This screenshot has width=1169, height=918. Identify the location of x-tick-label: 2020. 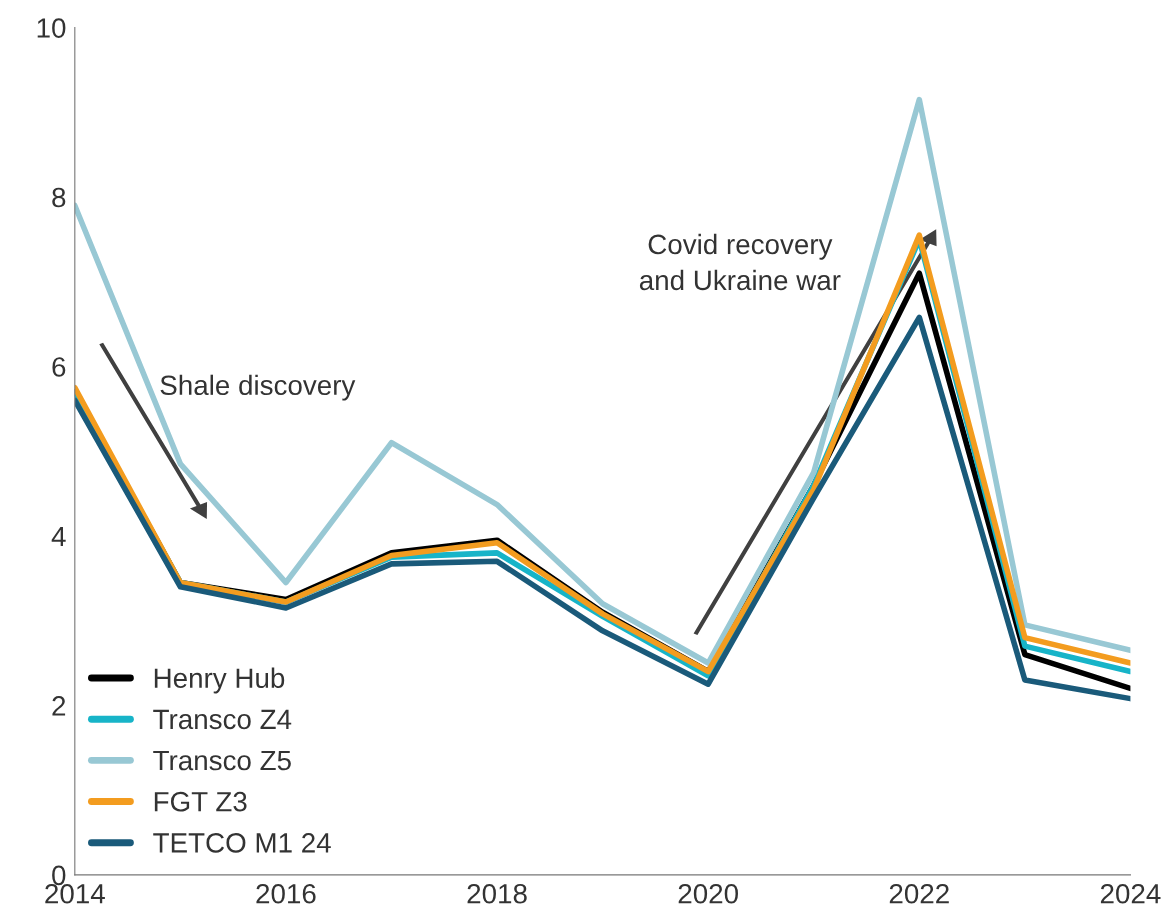
(708, 893).